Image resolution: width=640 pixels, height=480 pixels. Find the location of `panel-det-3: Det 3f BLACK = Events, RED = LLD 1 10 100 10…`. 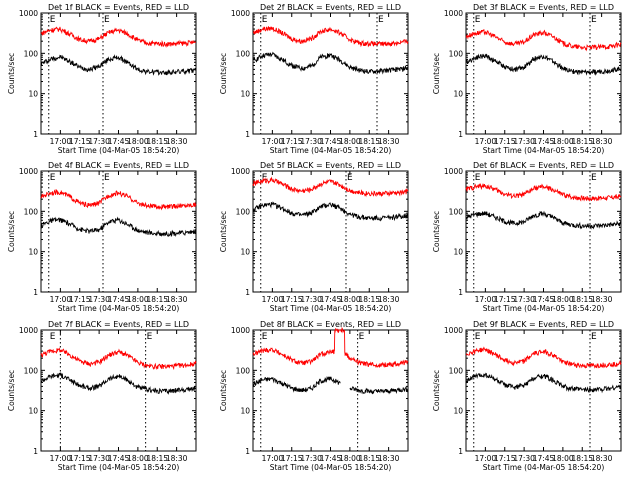

panel-det-3: Det 3f BLACK = Events, RED = LLD 1 10 100 10… is located at coordinates (527, 79).